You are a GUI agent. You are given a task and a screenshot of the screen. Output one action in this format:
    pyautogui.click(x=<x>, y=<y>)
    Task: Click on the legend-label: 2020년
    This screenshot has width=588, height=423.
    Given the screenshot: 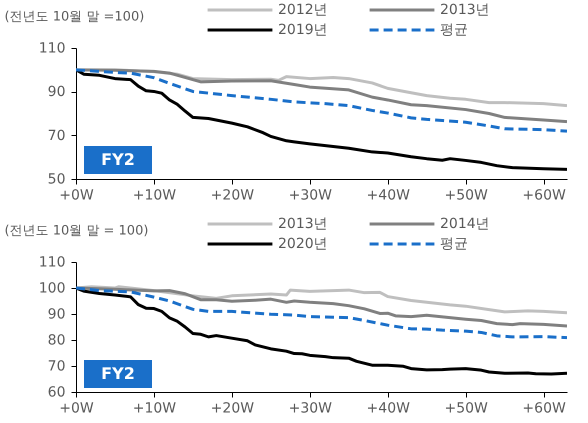 What is the action you would take?
    pyautogui.click(x=303, y=244)
    